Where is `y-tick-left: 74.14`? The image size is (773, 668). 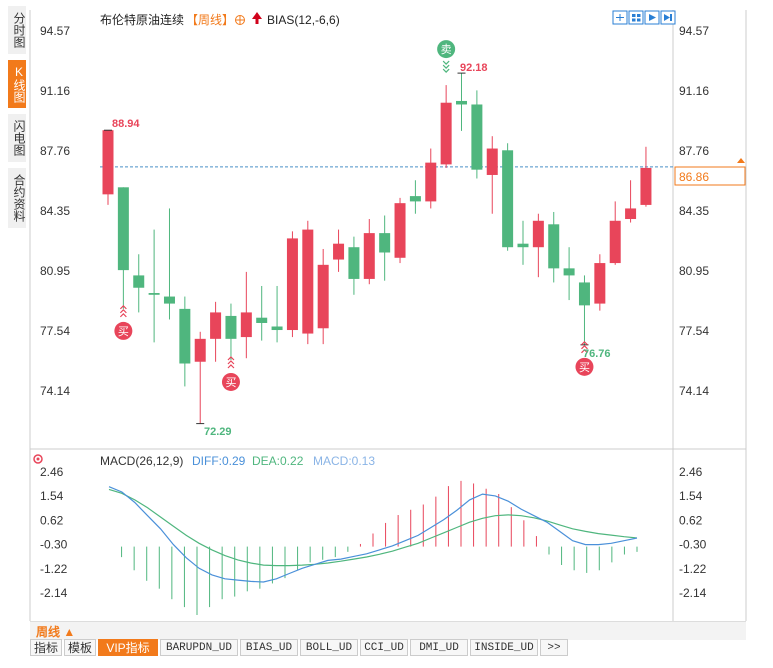 y-tick-left: 74.14 is located at coordinates (55, 391).